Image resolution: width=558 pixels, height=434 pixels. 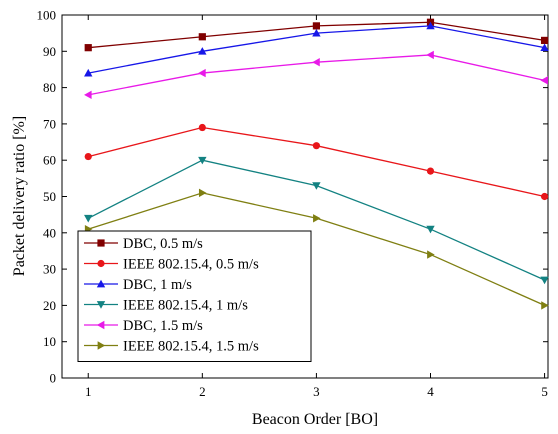 I want to click on legend-item: DBC, 0.5 m/s, so click(x=143, y=244).